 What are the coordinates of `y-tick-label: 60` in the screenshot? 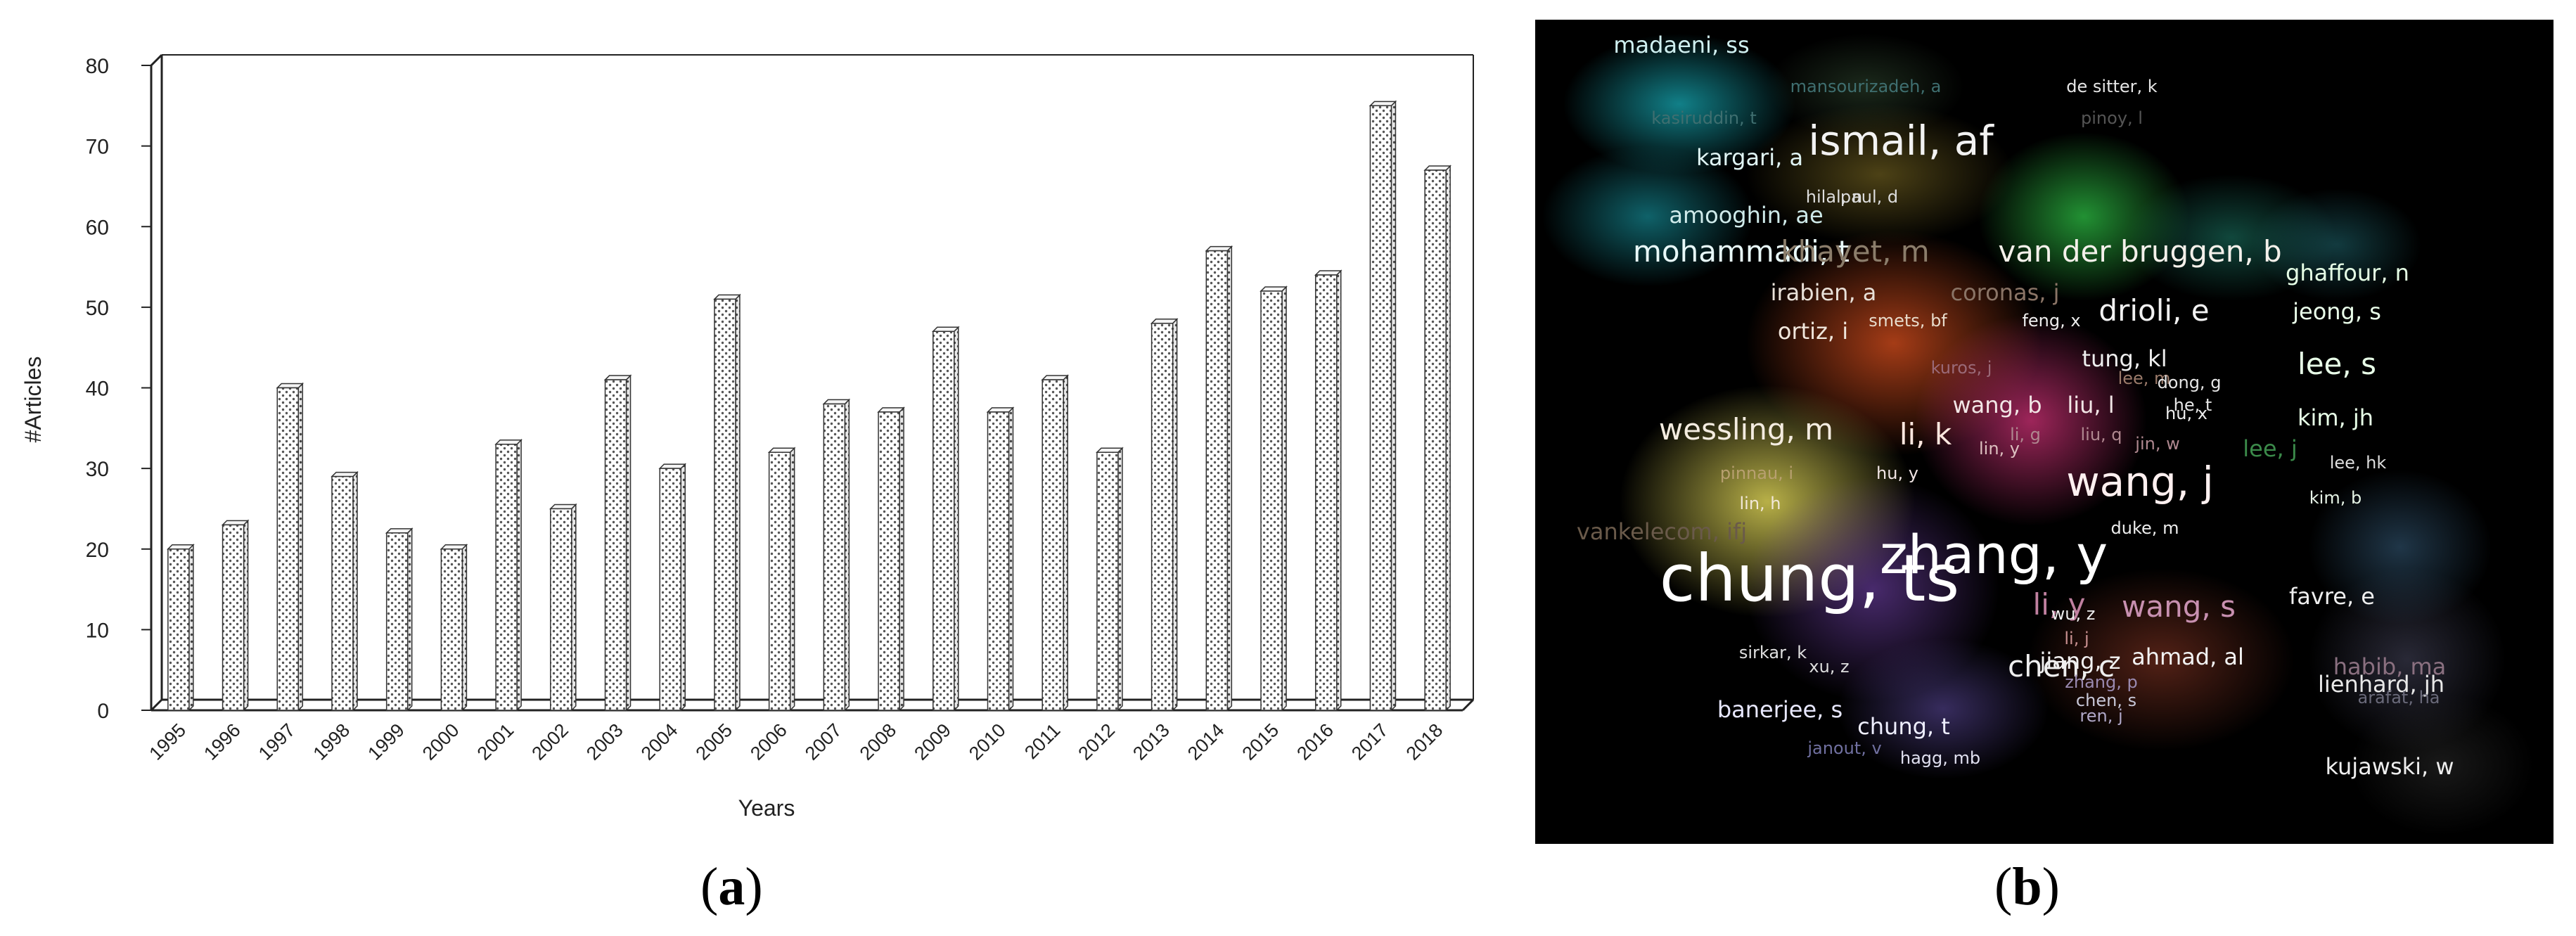 It's located at (97, 228).